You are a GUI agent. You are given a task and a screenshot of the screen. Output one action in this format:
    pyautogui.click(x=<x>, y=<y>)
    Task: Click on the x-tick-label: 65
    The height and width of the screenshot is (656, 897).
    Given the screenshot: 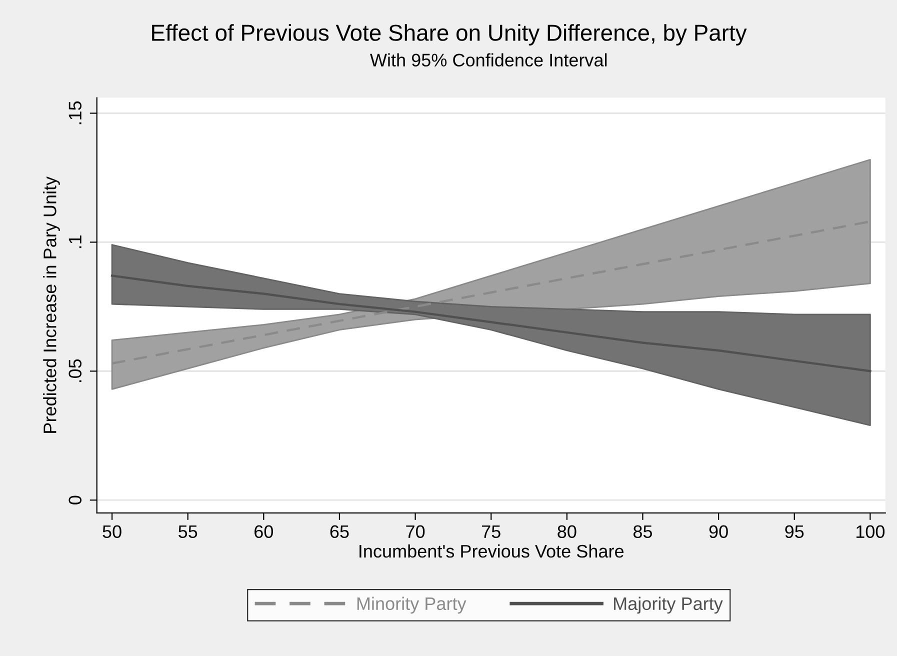 What is the action you would take?
    pyautogui.click(x=339, y=531)
    